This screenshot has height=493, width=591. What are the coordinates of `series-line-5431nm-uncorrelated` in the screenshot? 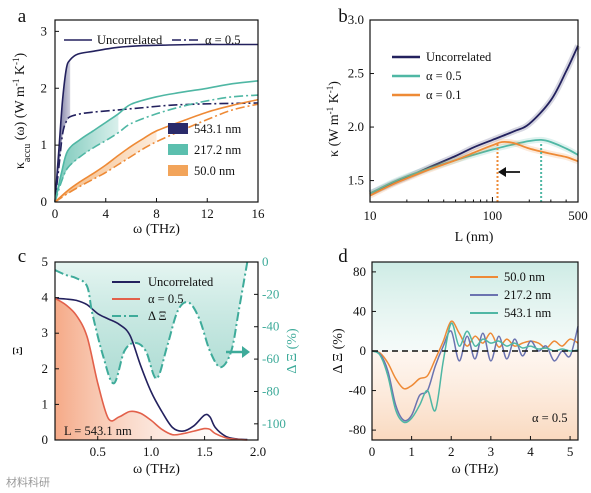 It's located at (156, 123).